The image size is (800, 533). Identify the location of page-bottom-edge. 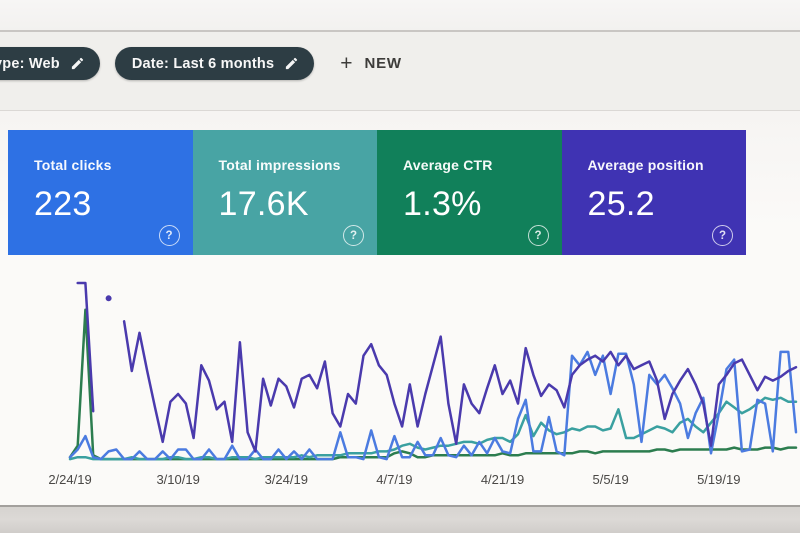
(400, 519).